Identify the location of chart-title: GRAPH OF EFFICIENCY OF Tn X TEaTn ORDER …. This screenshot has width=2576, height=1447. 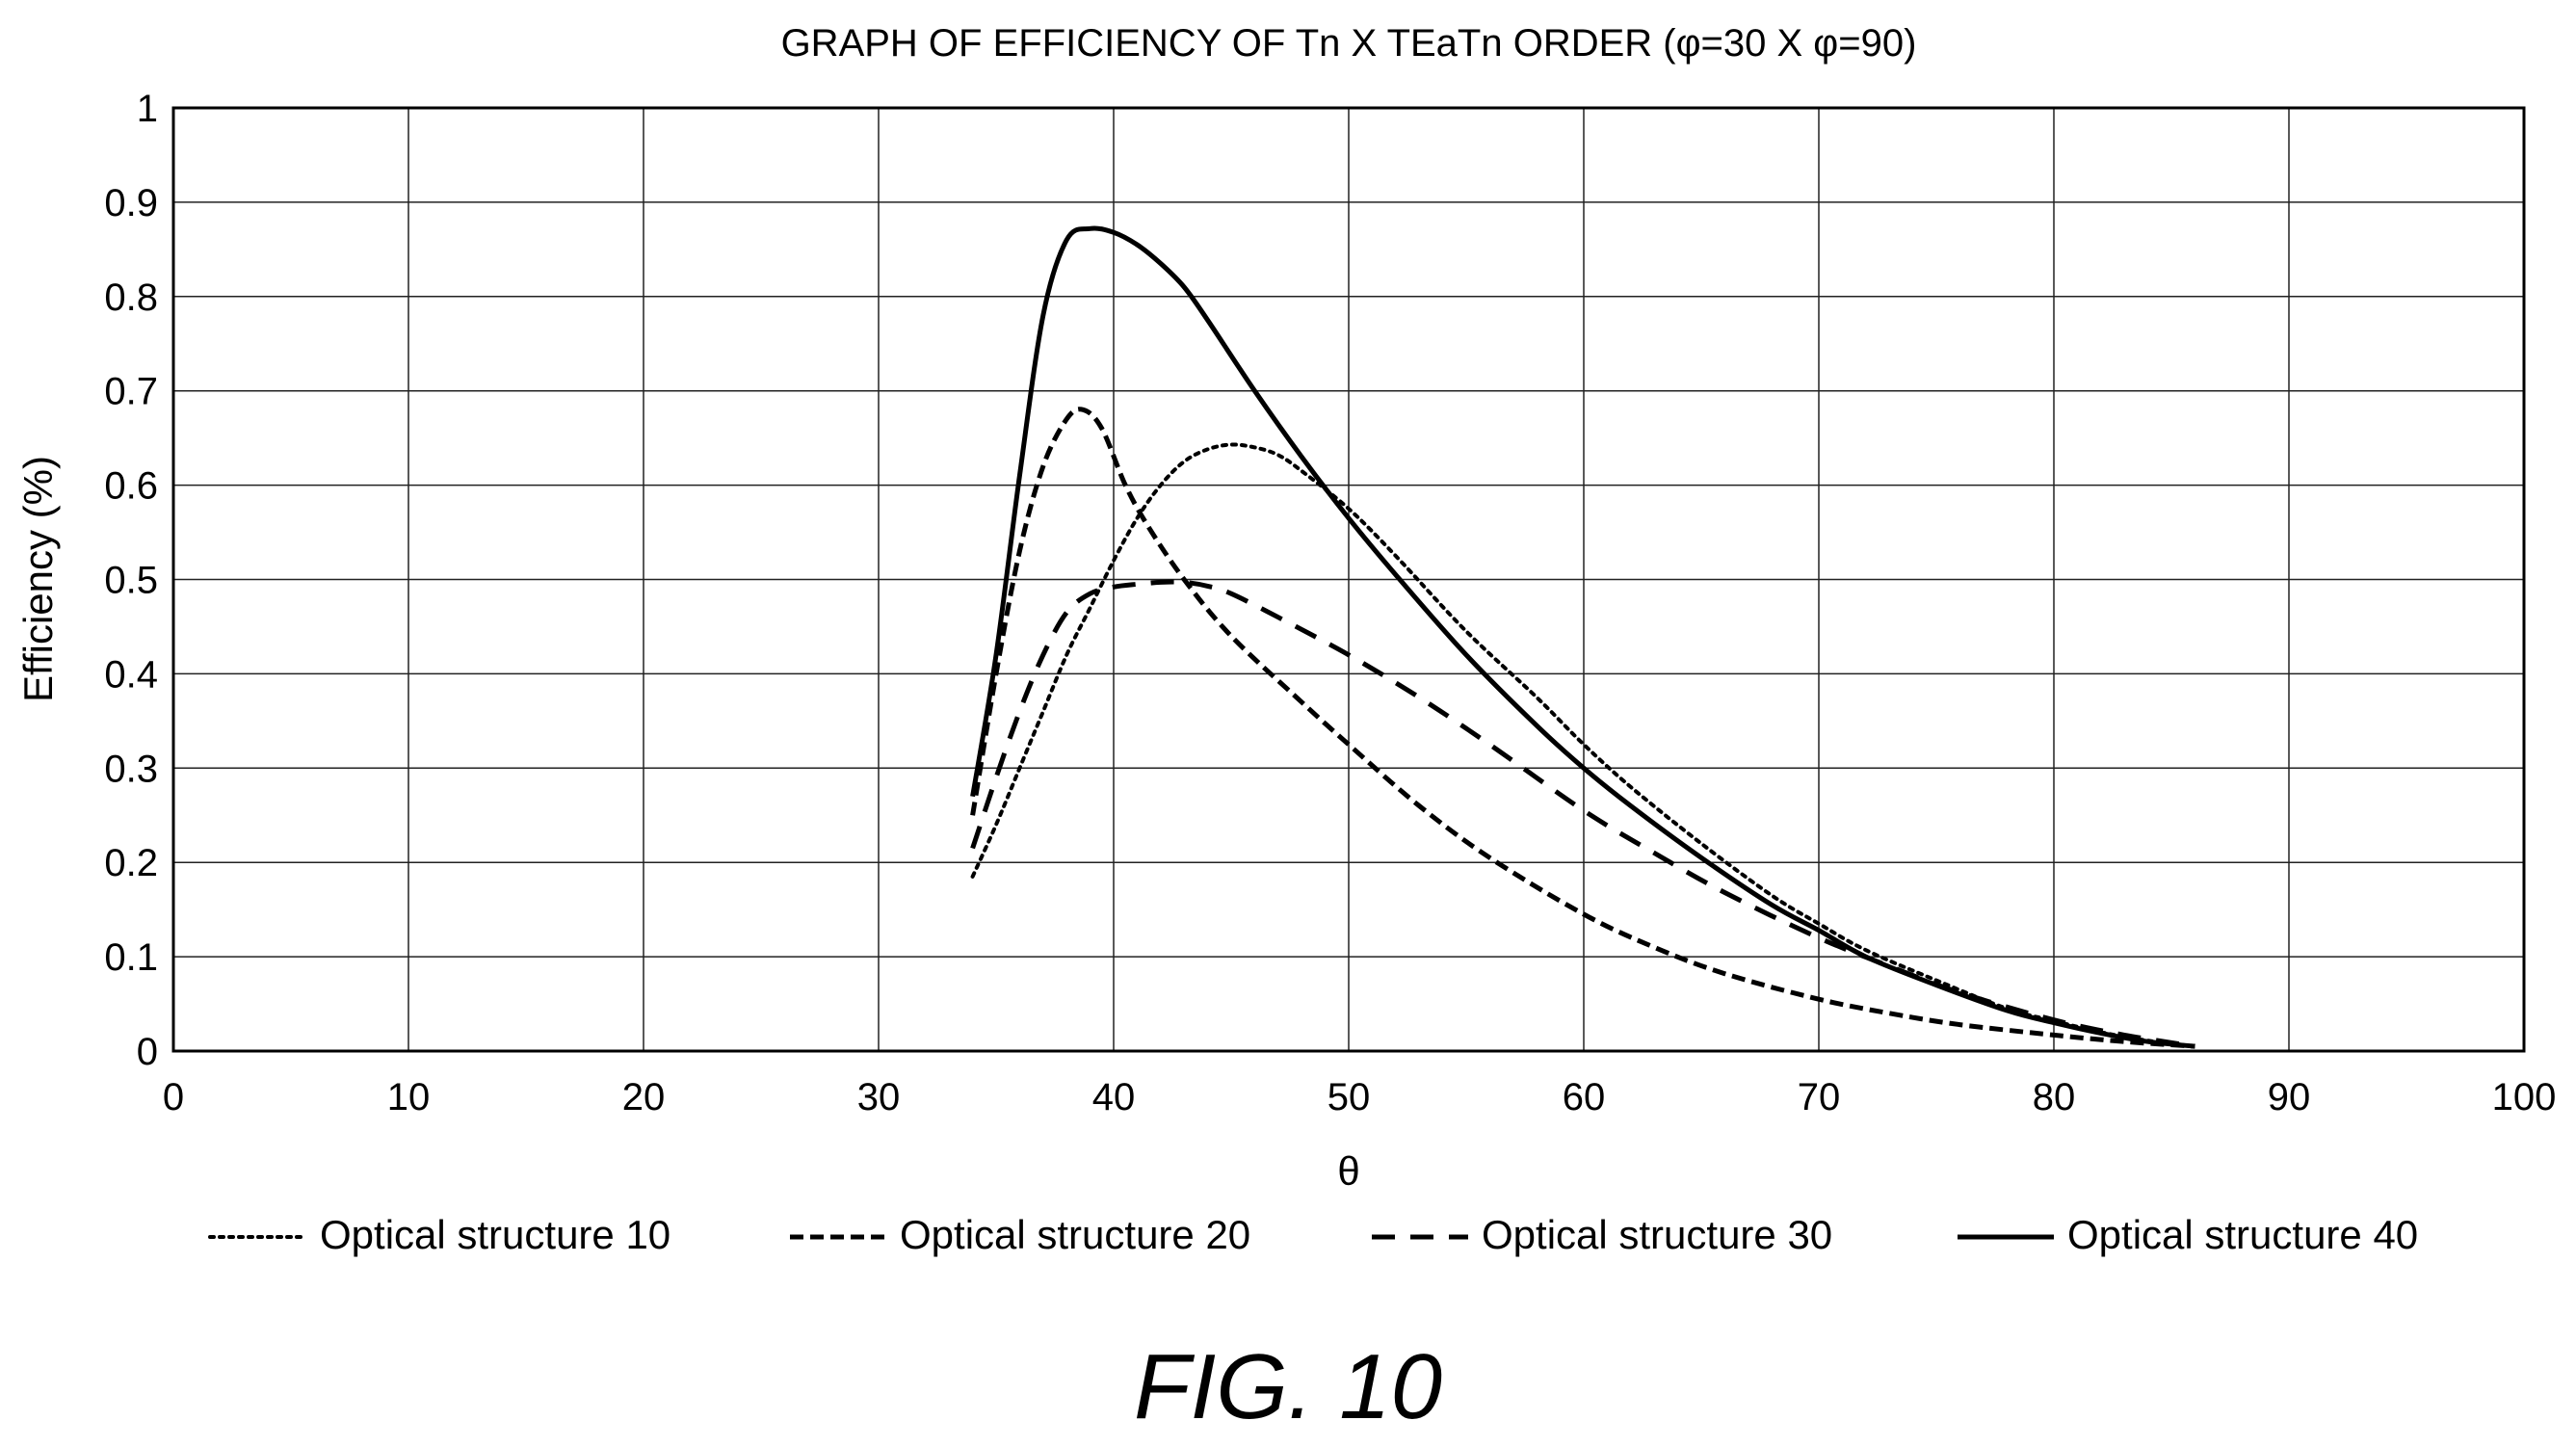
(1349, 43).